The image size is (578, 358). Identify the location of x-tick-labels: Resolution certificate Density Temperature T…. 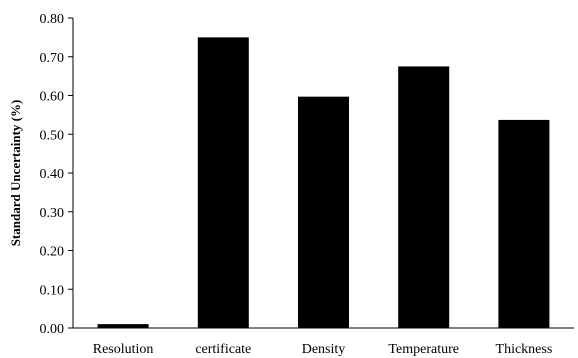
(323, 349).